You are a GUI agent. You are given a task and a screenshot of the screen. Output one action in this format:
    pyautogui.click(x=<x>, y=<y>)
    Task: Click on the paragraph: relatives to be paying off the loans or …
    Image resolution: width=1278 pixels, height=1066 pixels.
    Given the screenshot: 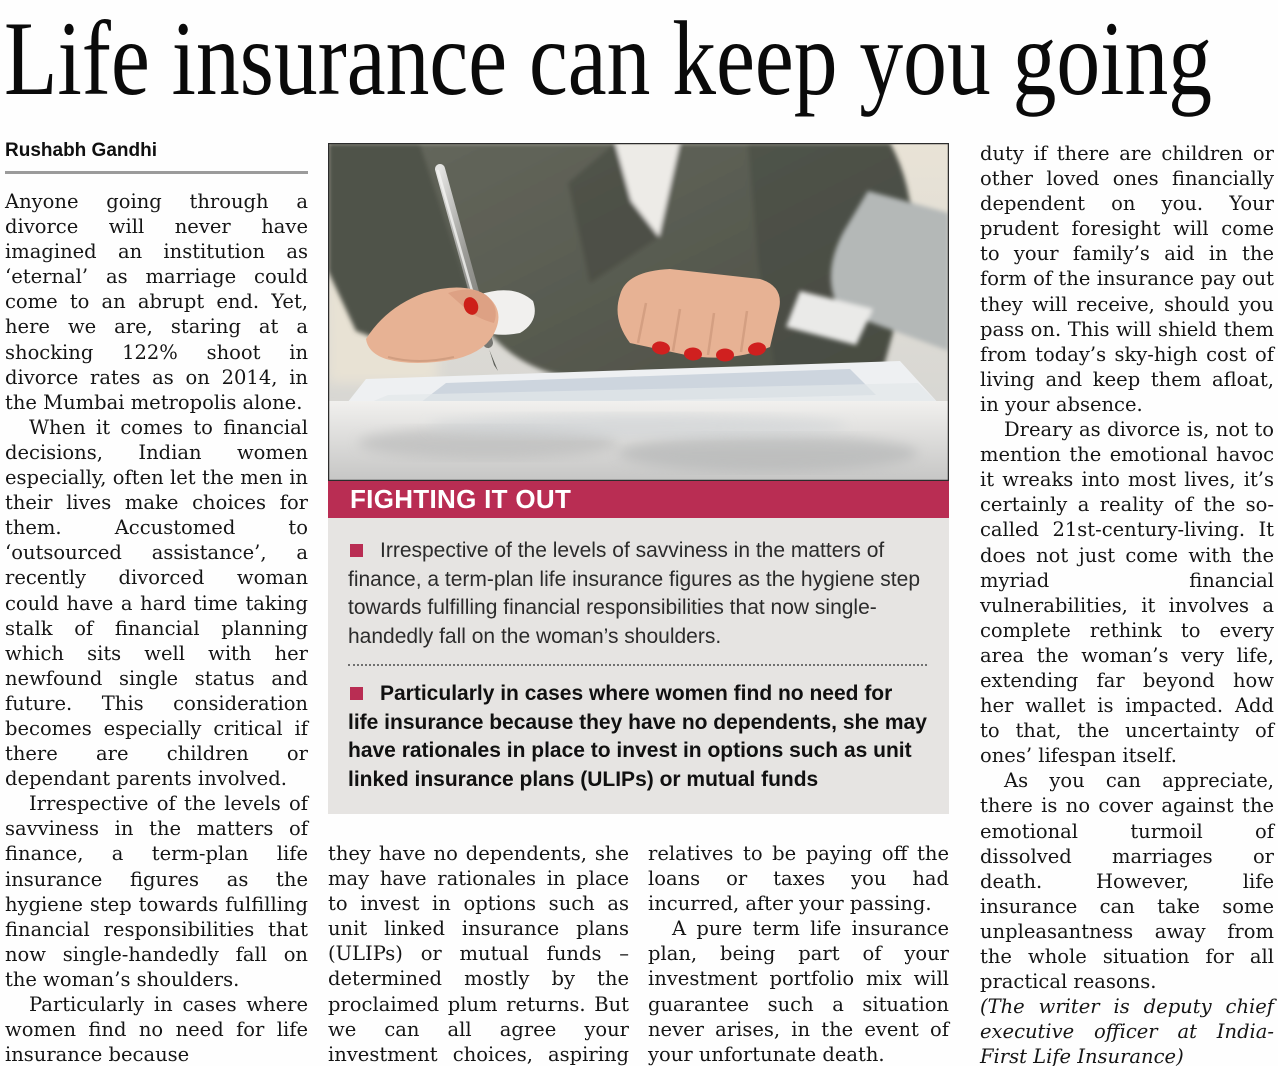 What is the action you would take?
    pyautogui.click(x=798, y=879)
    